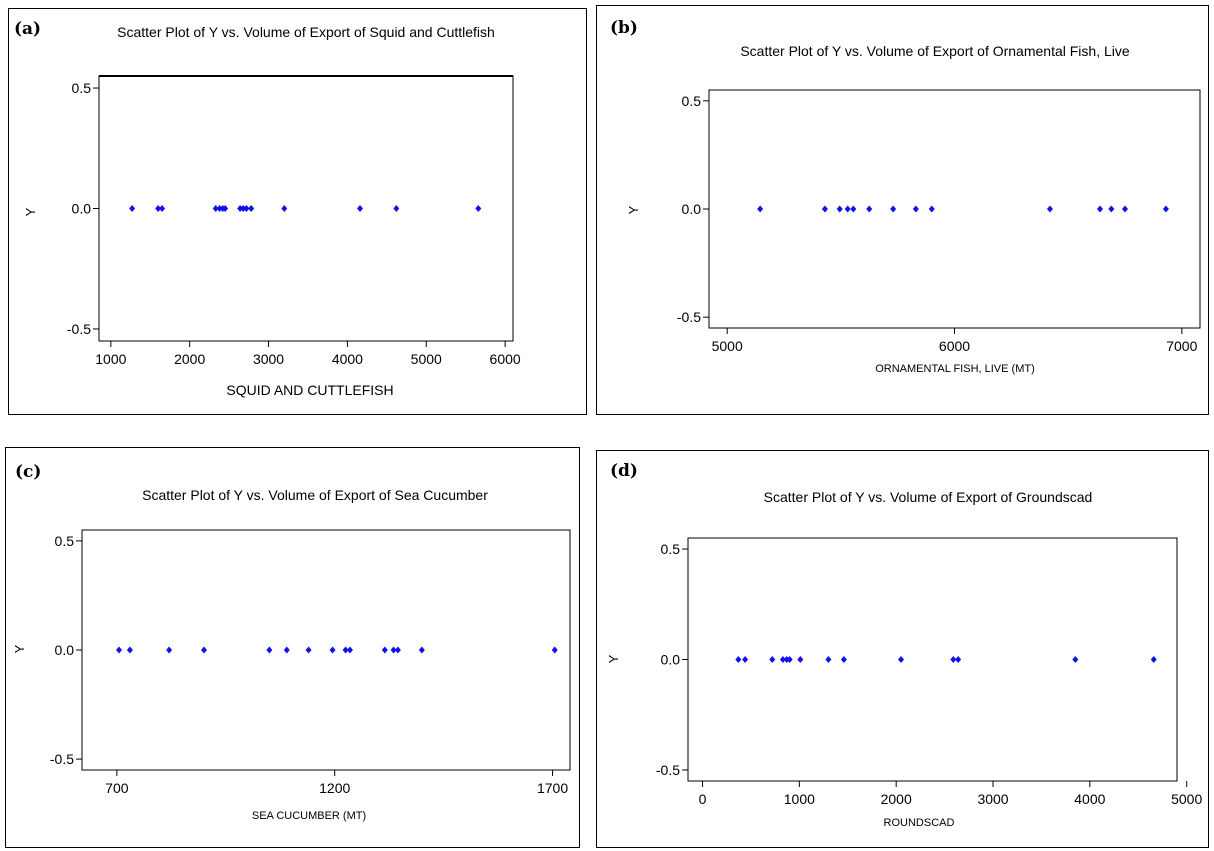  Describe the element at coordinates (939, 221) in the screenshot. I see `plot-area: 0.5 0.0 -0.5 5000 6000 7000` at that location.